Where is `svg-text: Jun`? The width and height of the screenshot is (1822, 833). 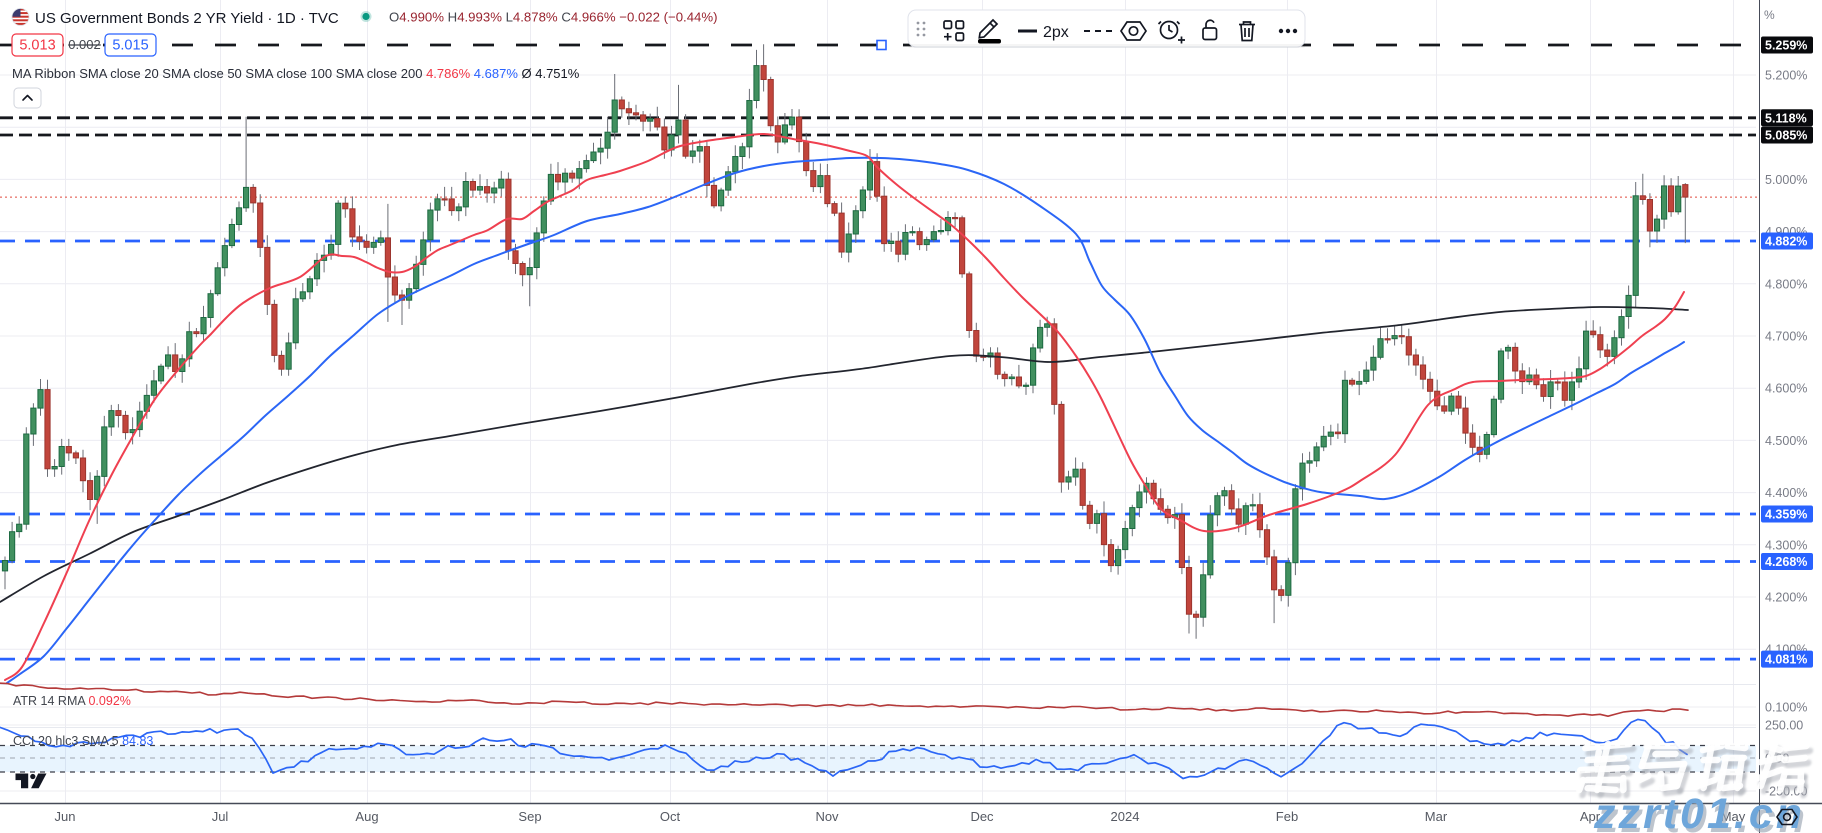
svg-text: Jun is located at coordinates (65, 816).